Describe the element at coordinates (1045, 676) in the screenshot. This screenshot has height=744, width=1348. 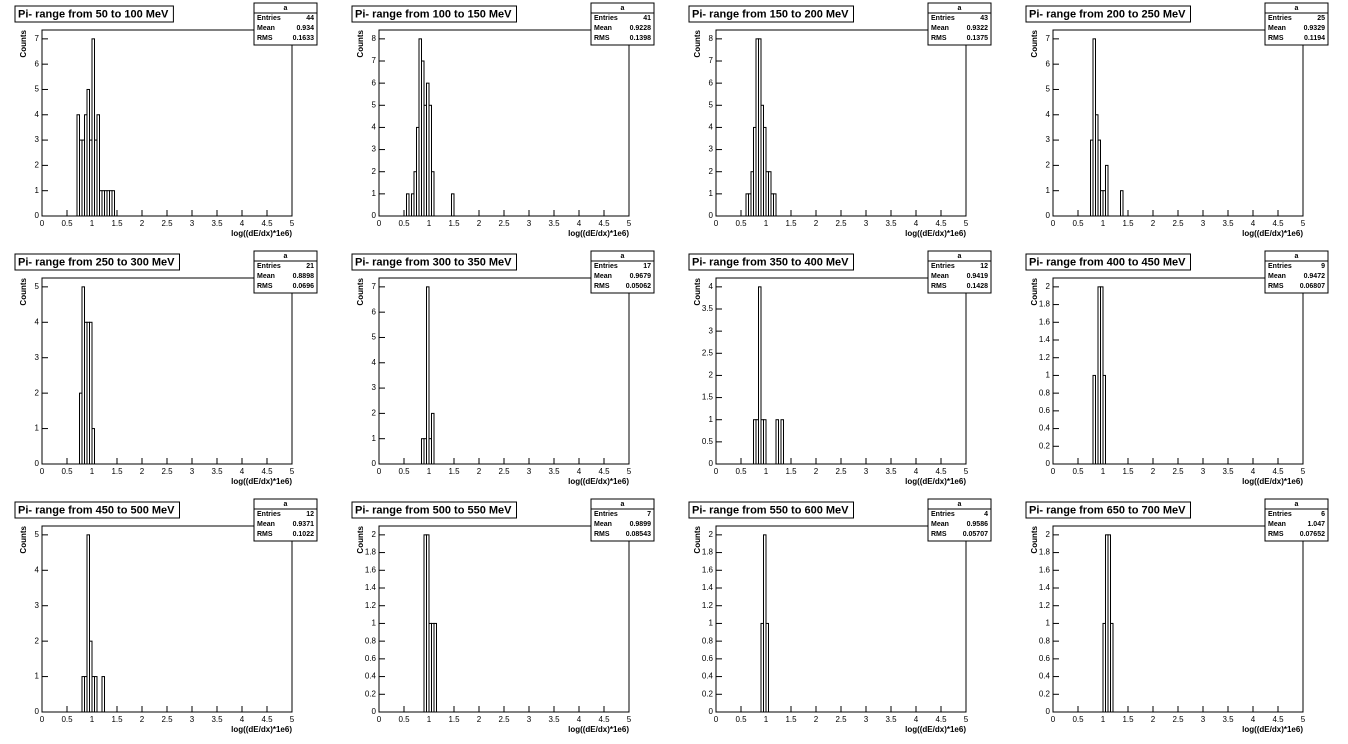
I see `y-tick-label: 0.4` at that location.